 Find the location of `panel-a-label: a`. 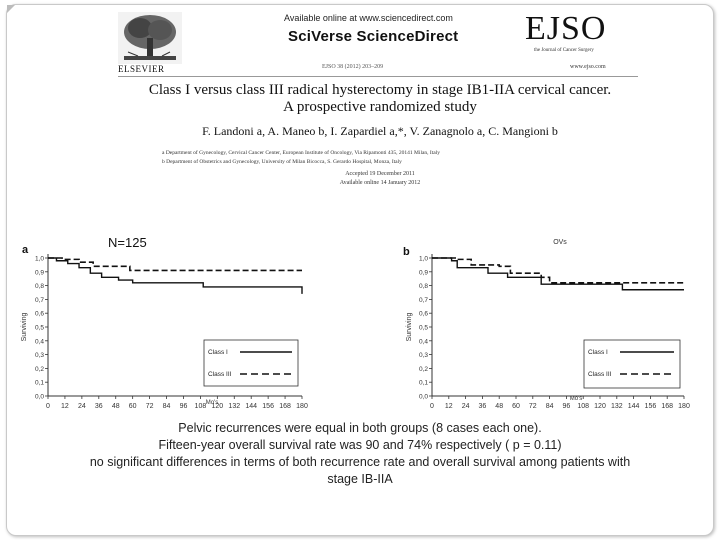

panel-a-label: a is located at coordinates (25, 250).